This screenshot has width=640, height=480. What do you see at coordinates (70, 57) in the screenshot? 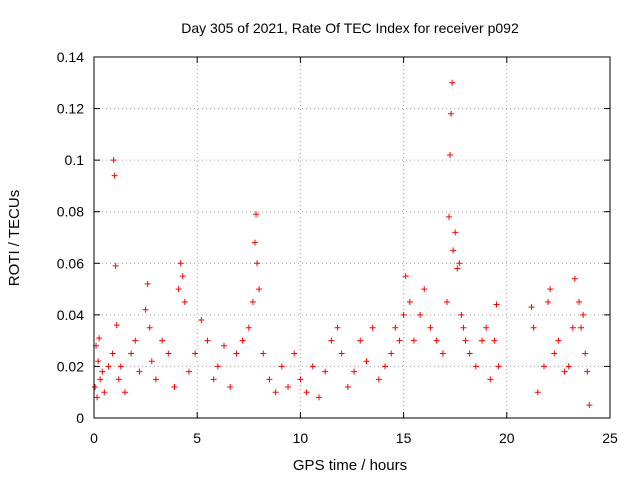
I see `y-tick-label: 0.14` at bounding box center [70, 57].